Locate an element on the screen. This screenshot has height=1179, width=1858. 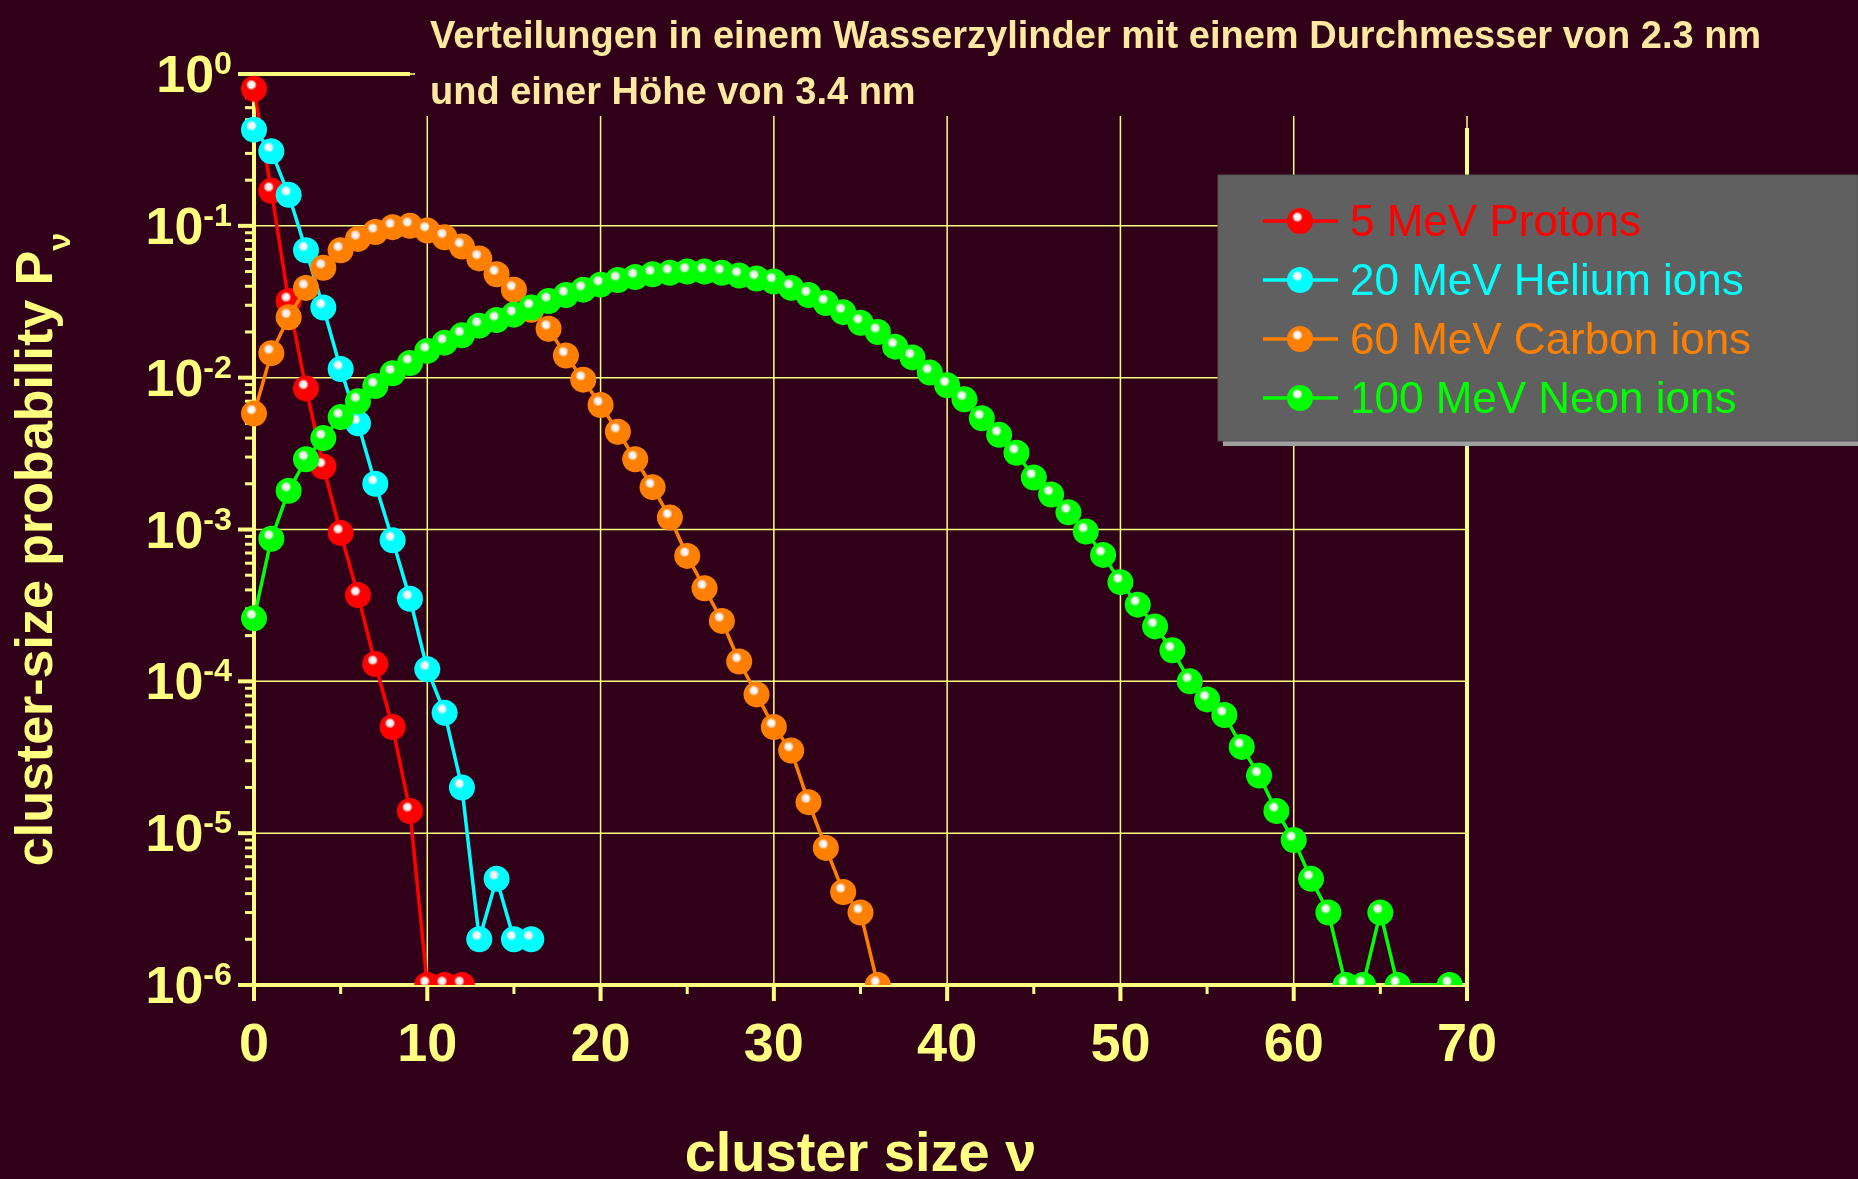
legend-label: 5 MeV Protons is located at coordinates (1496, 220).